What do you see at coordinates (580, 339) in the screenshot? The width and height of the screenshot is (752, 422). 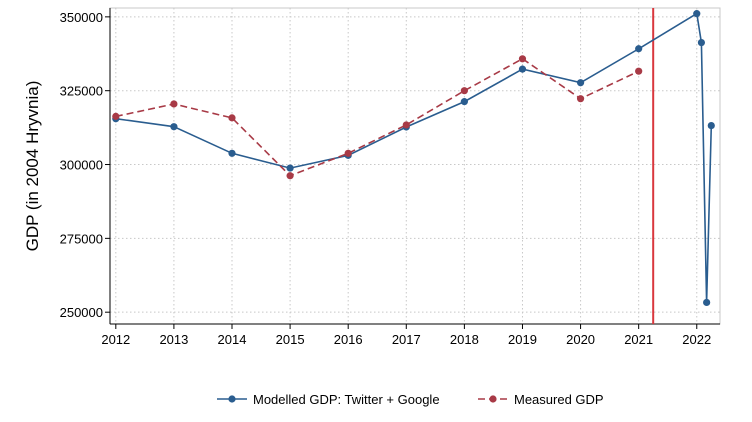 I see `x-tick-label: 2020` at bounding box center [580, 339].